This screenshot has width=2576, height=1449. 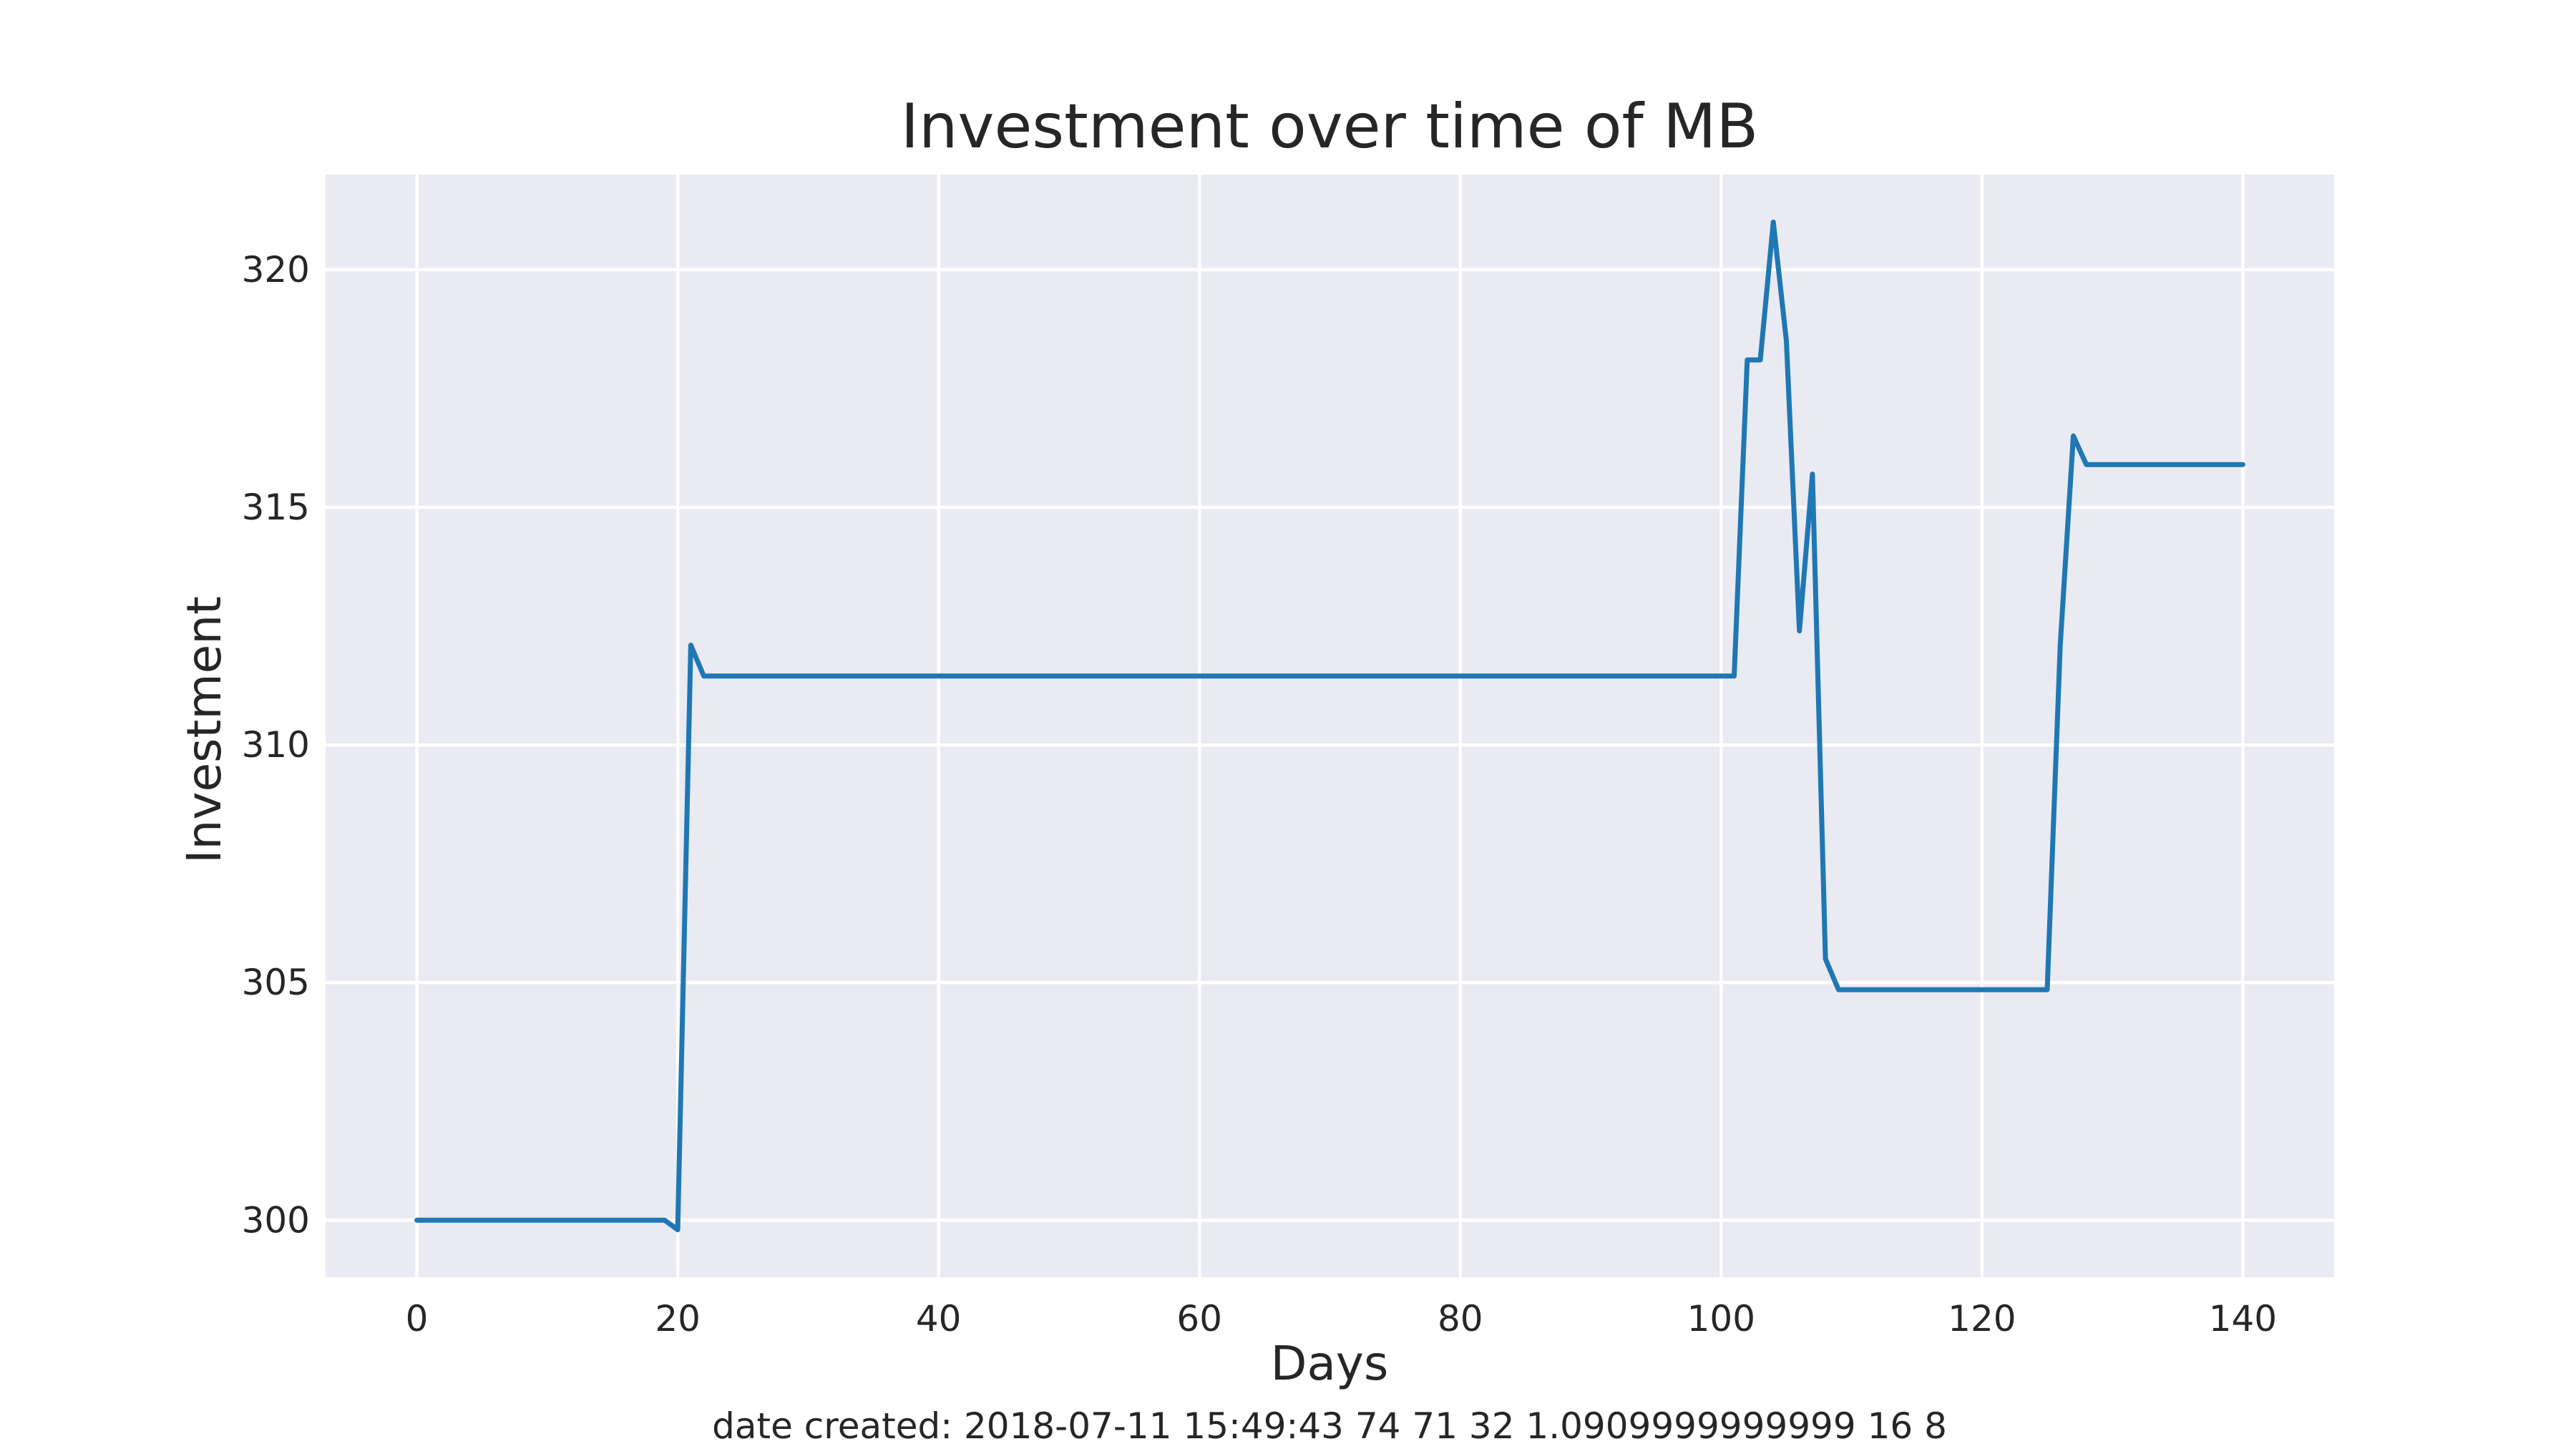 What do you see at coordinates (678, 1319) in the screenshot?
I see `x-tick-label: 20` at bounding box center [678, 1319].